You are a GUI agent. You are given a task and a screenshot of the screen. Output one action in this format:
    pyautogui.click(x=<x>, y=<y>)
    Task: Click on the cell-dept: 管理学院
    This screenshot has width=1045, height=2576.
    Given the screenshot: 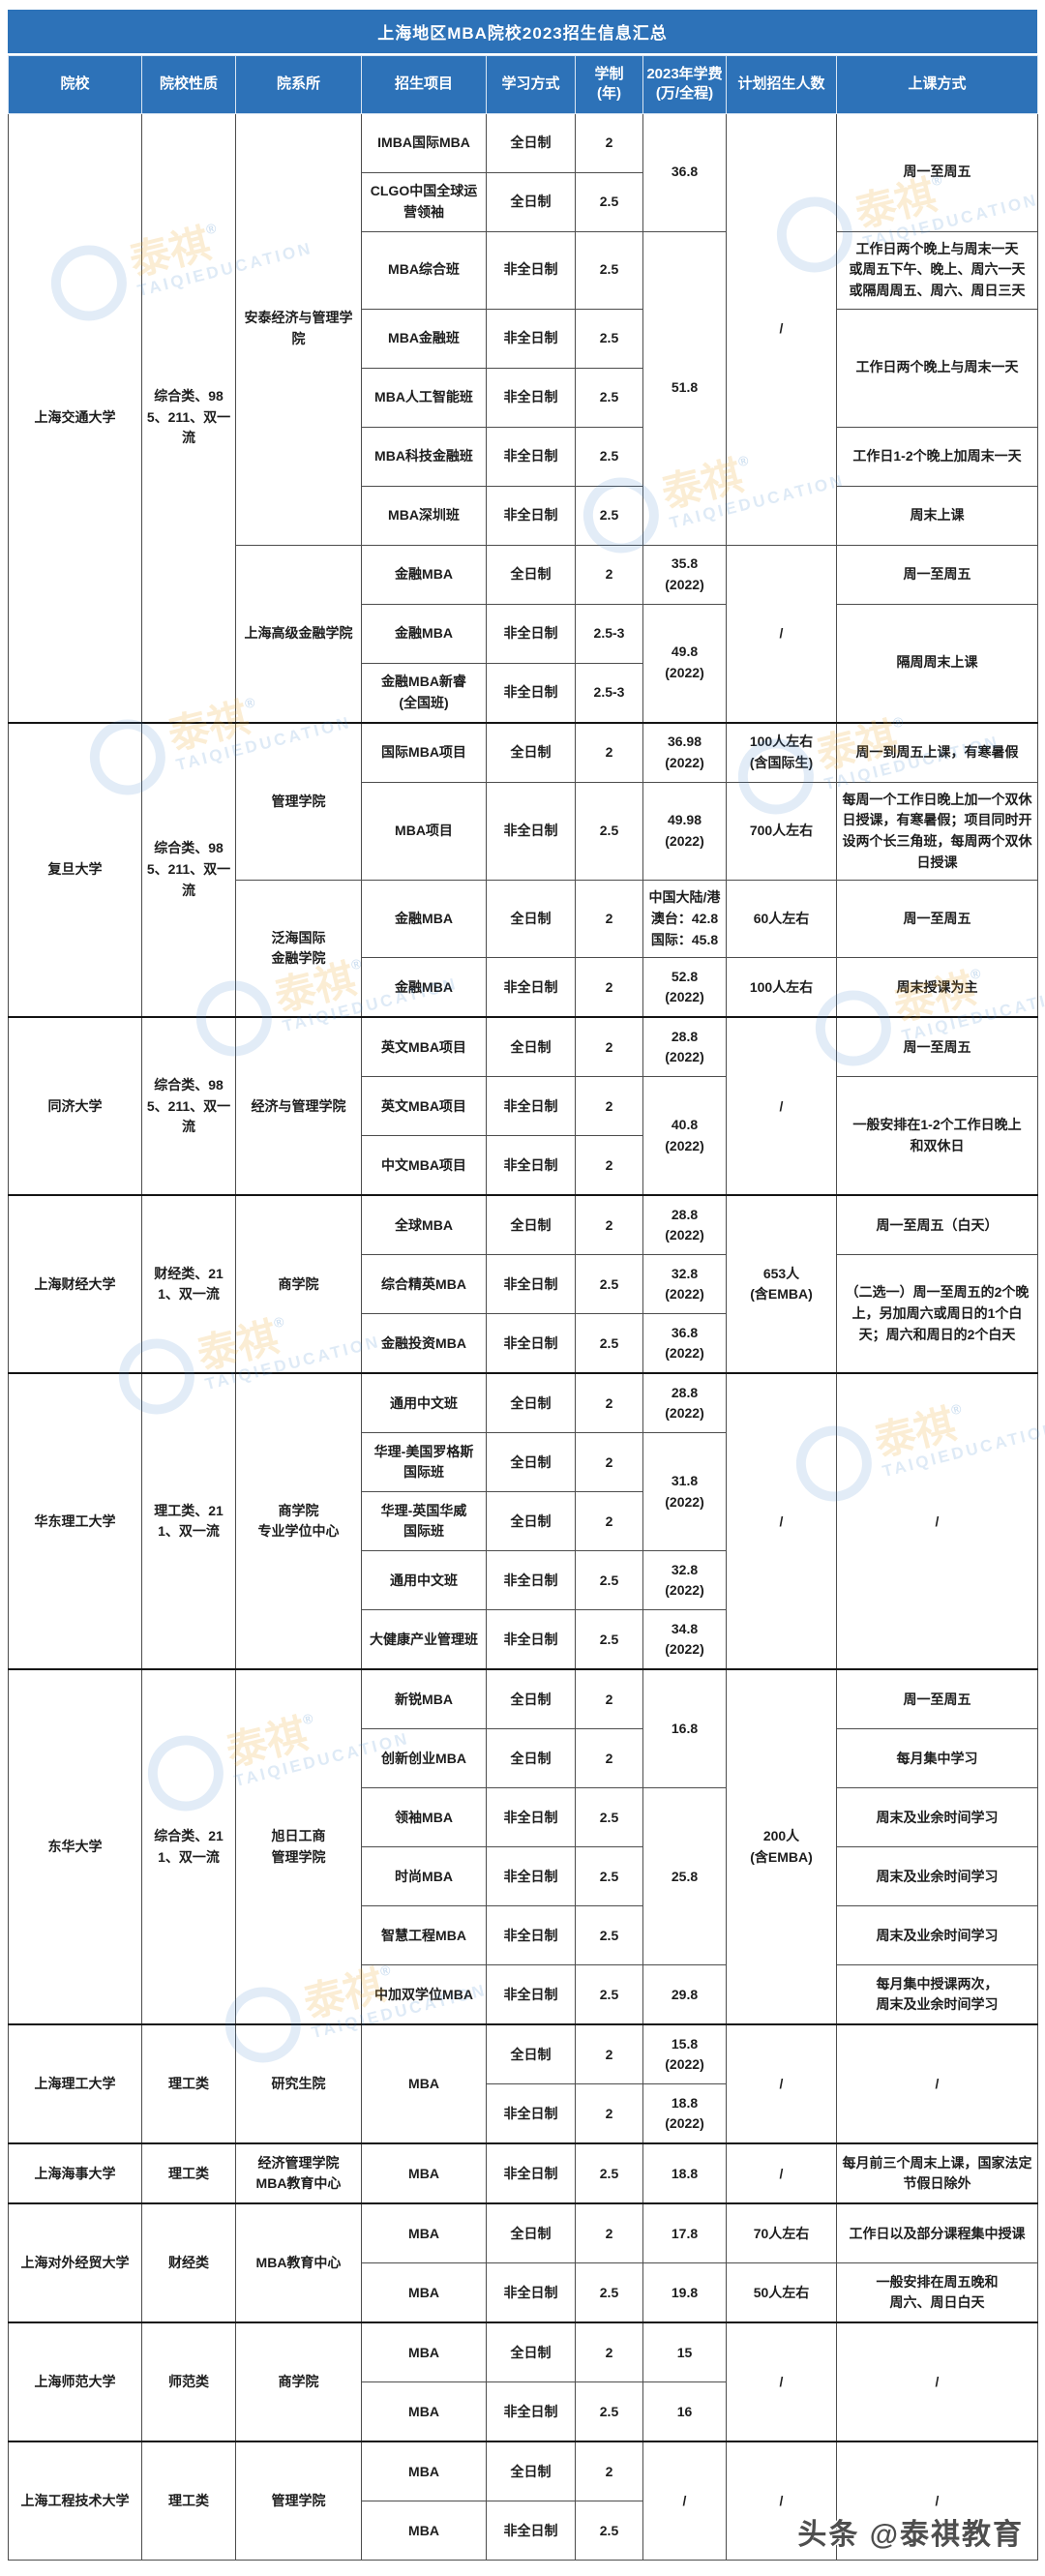 What is the action you would take?
    pyautogui.click(x=298, y=801)
    